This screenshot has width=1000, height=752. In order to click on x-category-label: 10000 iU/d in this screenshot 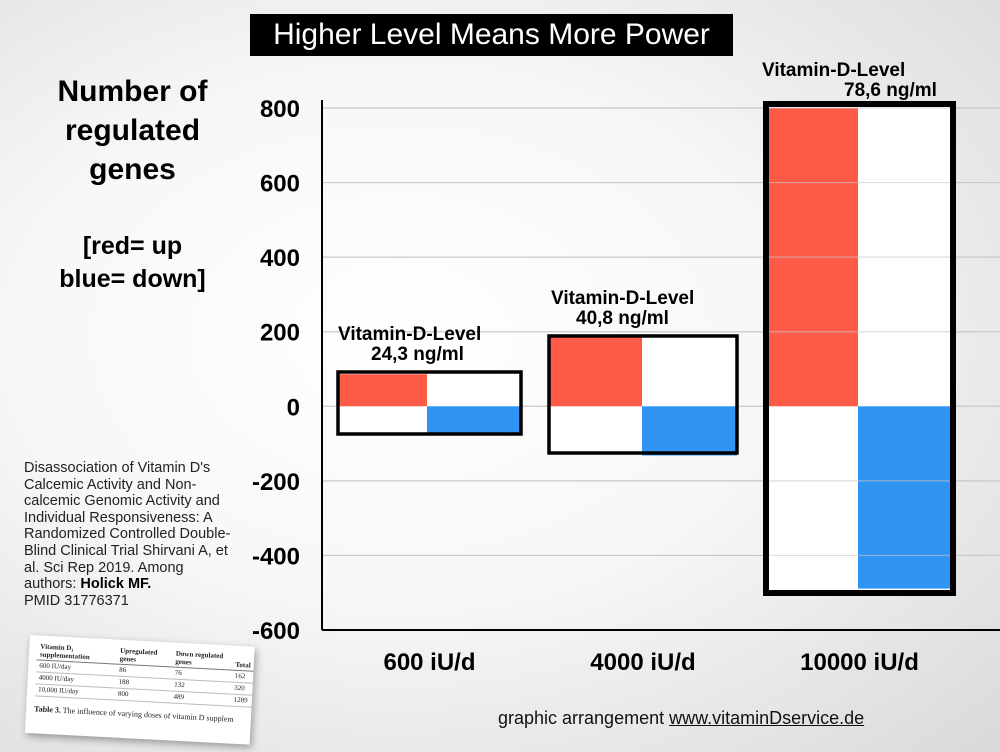, I will do `click(859, 662)`.